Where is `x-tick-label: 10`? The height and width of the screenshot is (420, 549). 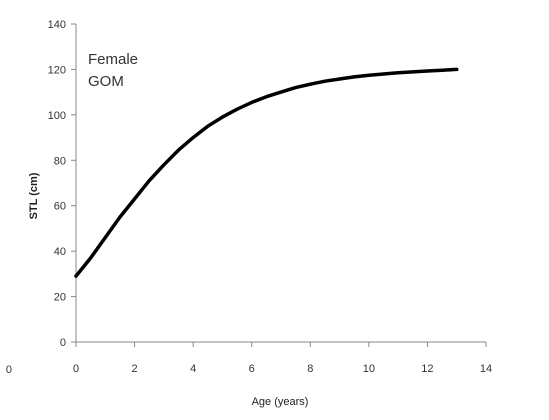
x-tick-label: 10 is located at coordinates (369, 369).